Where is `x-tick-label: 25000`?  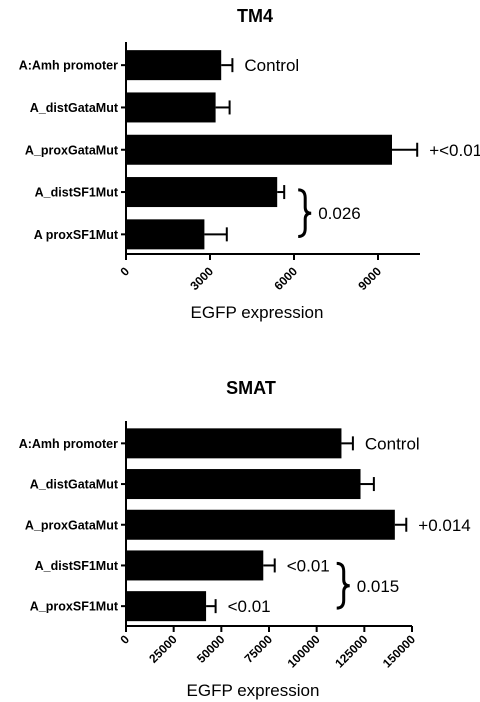 x-tick-label: 25000 is located at coordinates (163, 649).